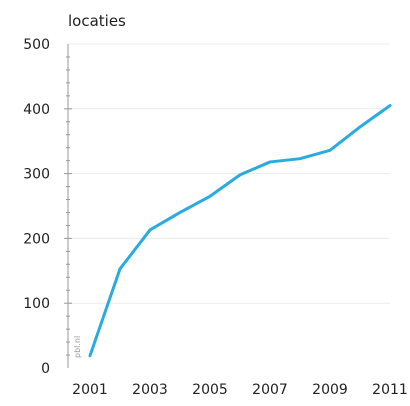 This screenshot has height=406, width=410. Describe the element at coordinates (45, 369) in the screenshot. I see `y-tick-label: 0` at that location.